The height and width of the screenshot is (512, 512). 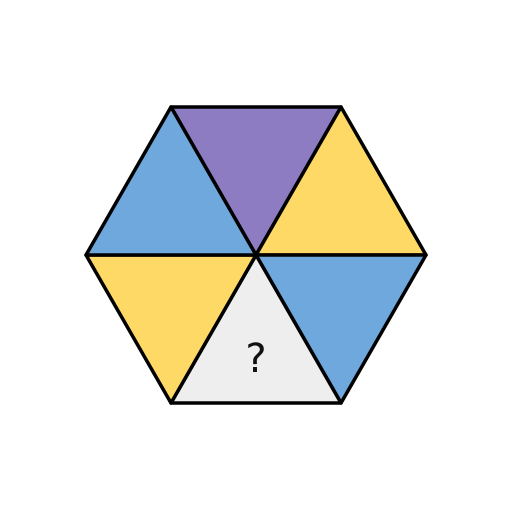 What do you see at coordinates (255, 359) in the screenshot?
I see `missing-piece-question-mark: ?` at bounding box center [255, 359].